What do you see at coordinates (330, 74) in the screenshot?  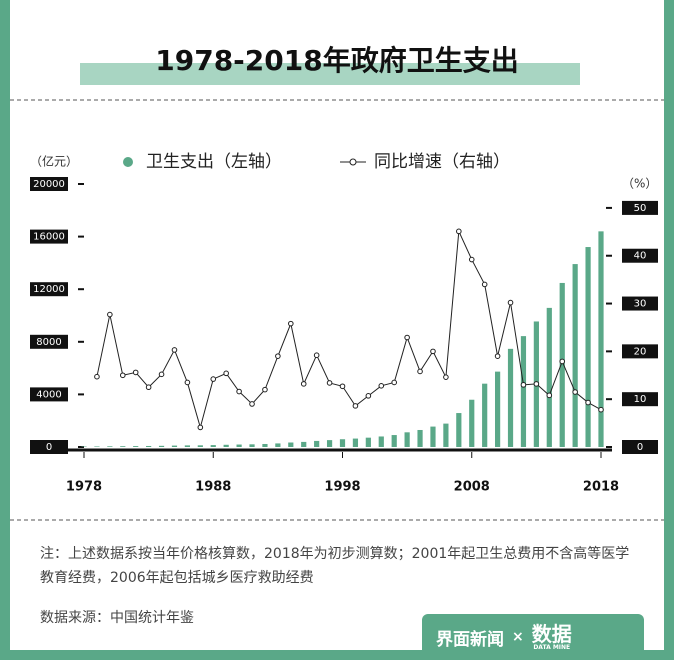 I see `title-bar` at bounding box center [330, 74].